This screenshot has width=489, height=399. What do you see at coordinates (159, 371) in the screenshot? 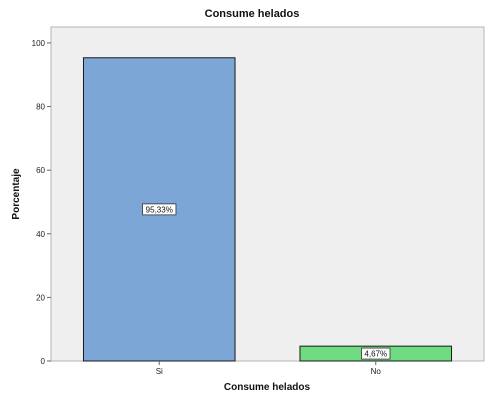
I see `x-tick-label-si: Si` at bounding box center [159, 371].